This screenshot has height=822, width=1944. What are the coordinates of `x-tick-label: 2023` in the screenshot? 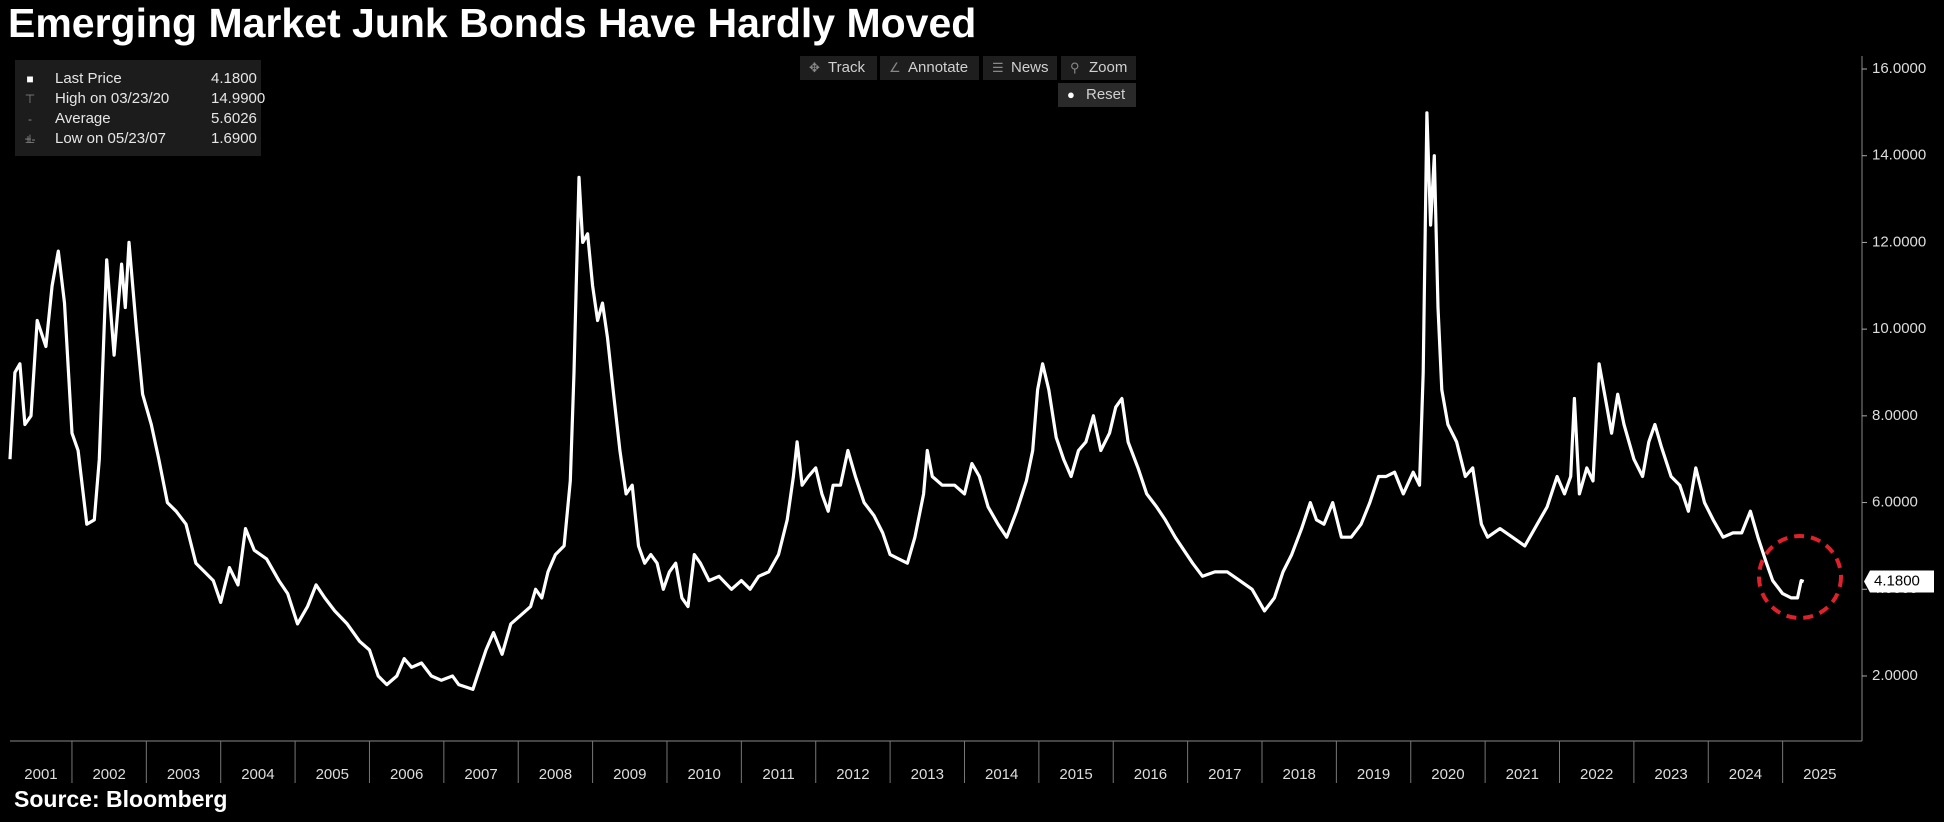 It's located at (1670, 774).